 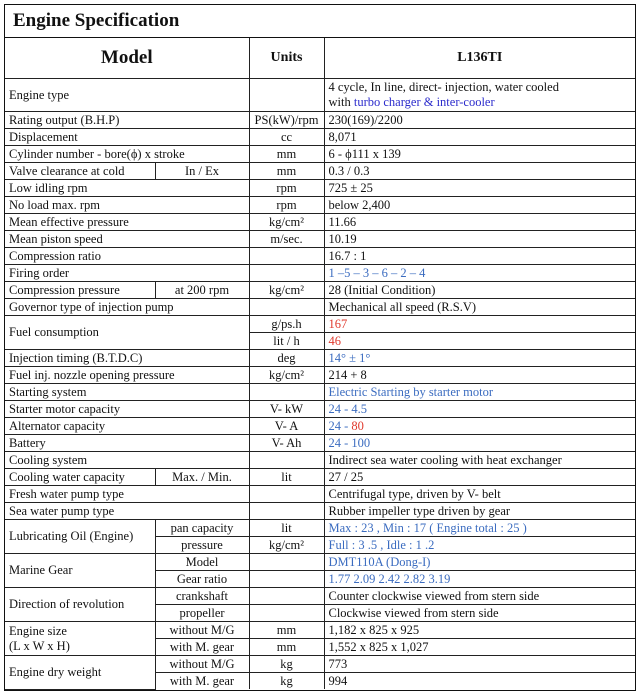 What do you see at coordinates (338, 680) in the screenshot?
I see `value-text: 994` at bounding box center [338, 680].